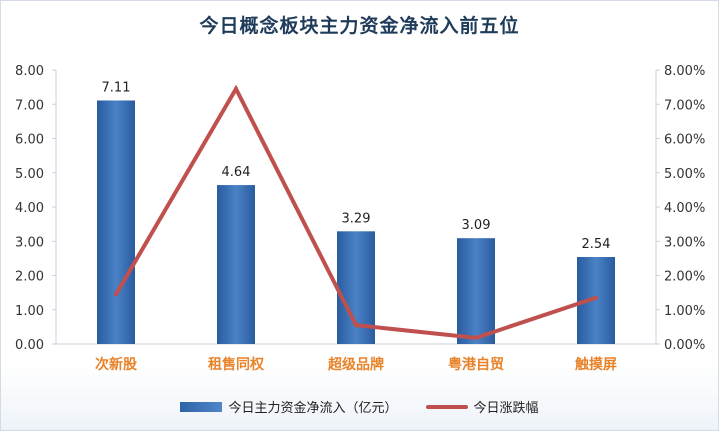  Describe the element at coordinates (506, 408) in the screenshot. I see `legend-label-line: 今日涨跌幅` at that location.